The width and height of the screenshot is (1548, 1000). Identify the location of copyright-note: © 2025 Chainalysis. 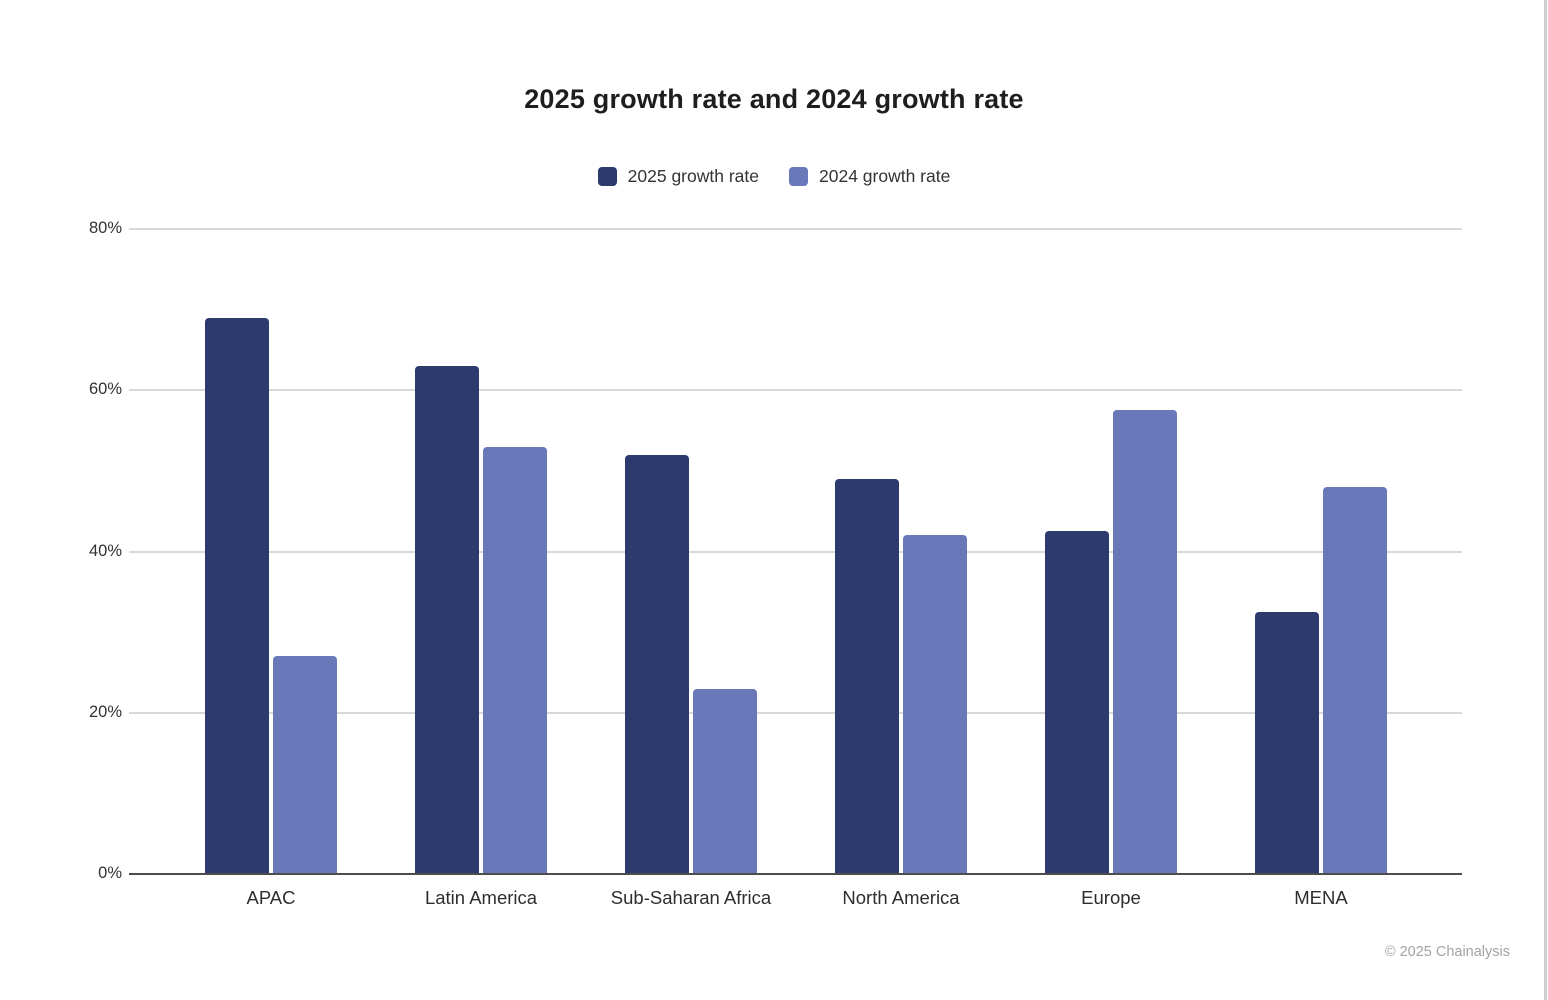
(1447, 952).